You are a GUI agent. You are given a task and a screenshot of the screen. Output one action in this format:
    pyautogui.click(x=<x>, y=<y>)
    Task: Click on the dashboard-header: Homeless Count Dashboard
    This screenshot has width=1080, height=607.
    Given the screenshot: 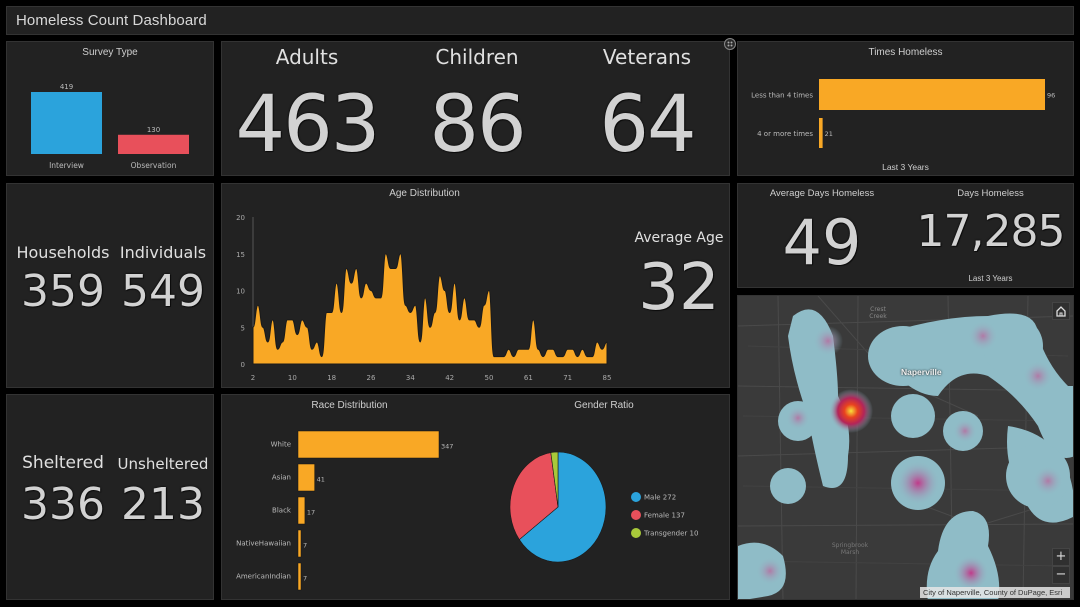 What is the action you would take?
    pyautogui.click(x=540, y=20)
    